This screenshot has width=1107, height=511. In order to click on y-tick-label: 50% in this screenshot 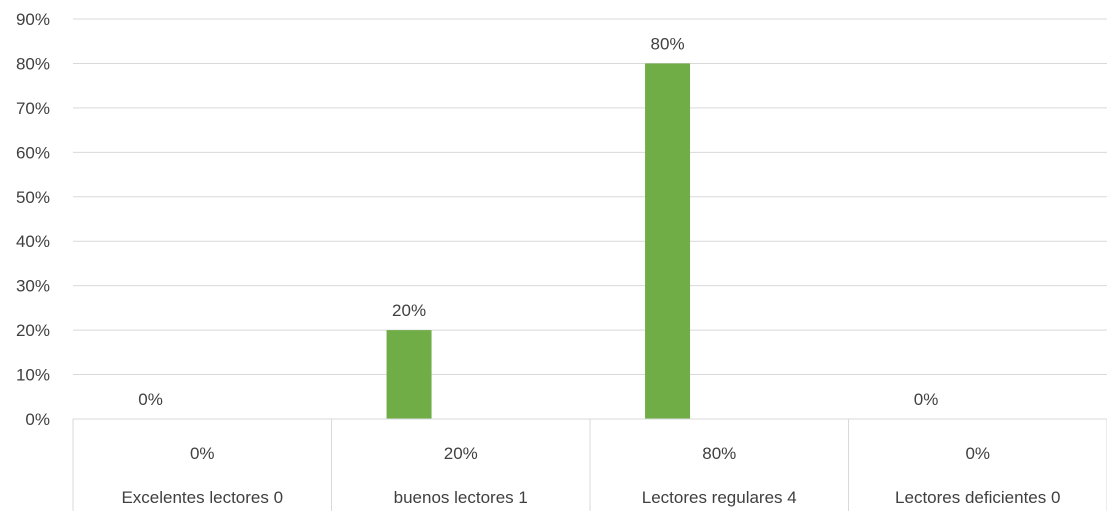, I will do `click(33, 197)`.